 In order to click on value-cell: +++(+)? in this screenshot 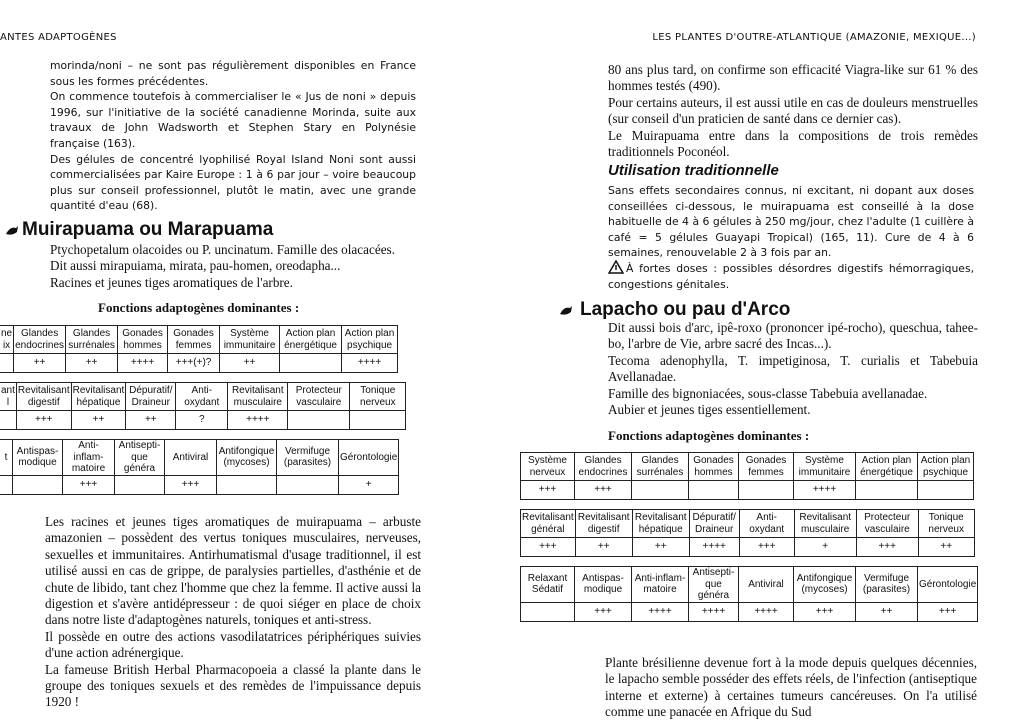, I will do `click(194, 363)`.